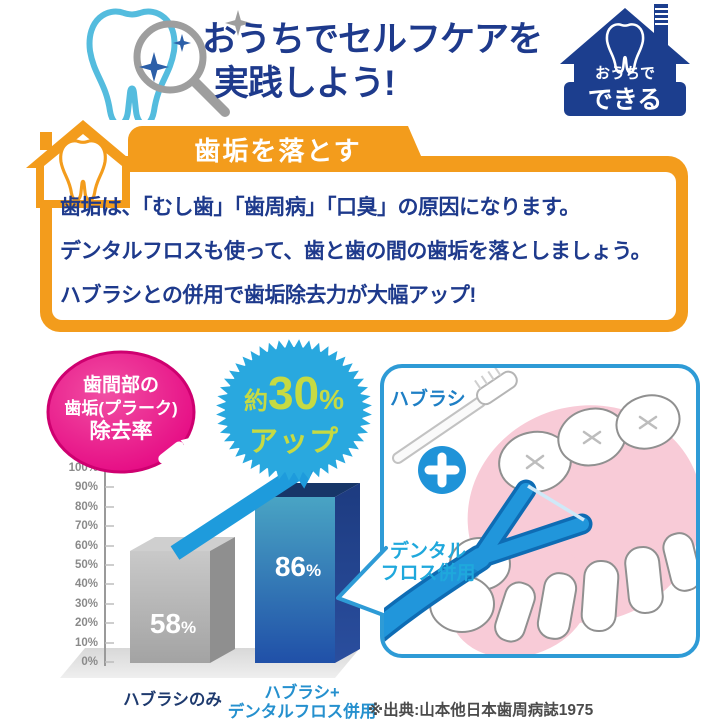  Describe the element at coordinates (362, 582) in the screenshot. I see `bubble-tail` at that location.